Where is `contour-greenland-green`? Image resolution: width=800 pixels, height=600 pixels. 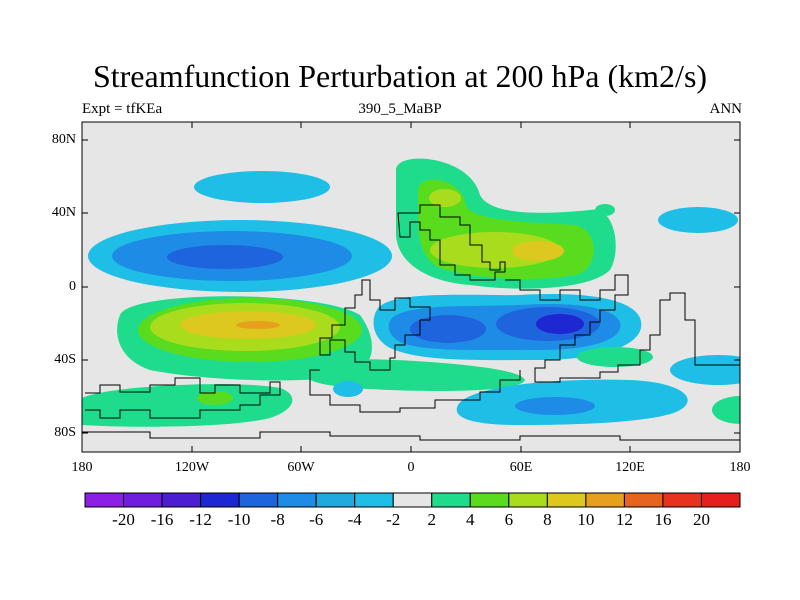
contour-greenland-green is located at coordinates (605, 210).